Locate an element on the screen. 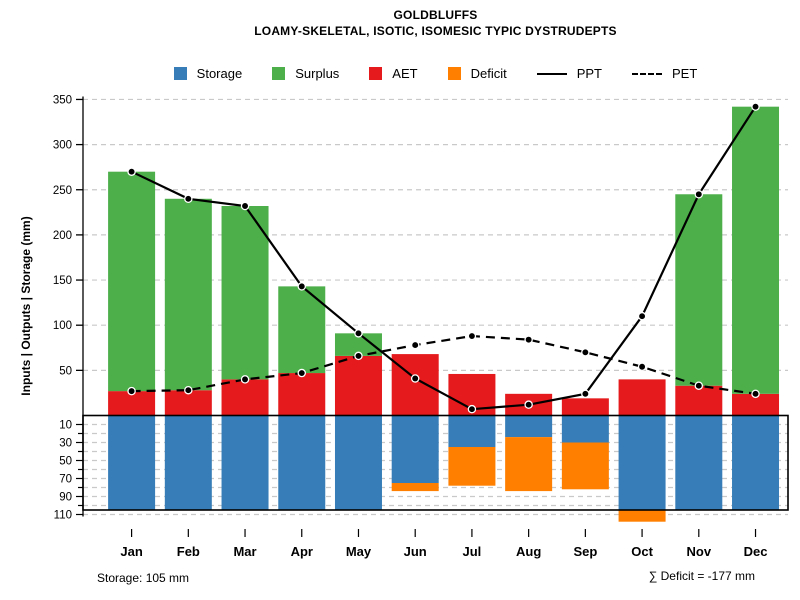  legend-key-surplus-icon is located at coordinates (279, 73).